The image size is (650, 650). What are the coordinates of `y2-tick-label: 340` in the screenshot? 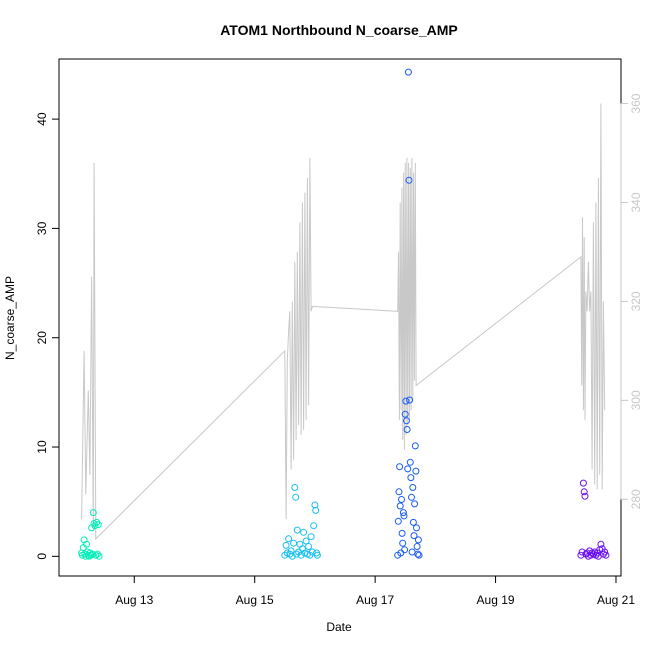 It's located at (636, 202).